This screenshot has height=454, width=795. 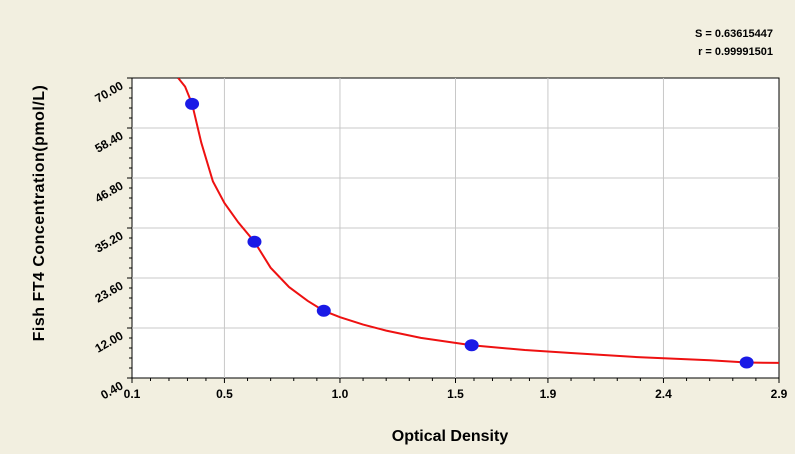 I want to click on y-tick-label: 12.00, so click(x=108, y=341).